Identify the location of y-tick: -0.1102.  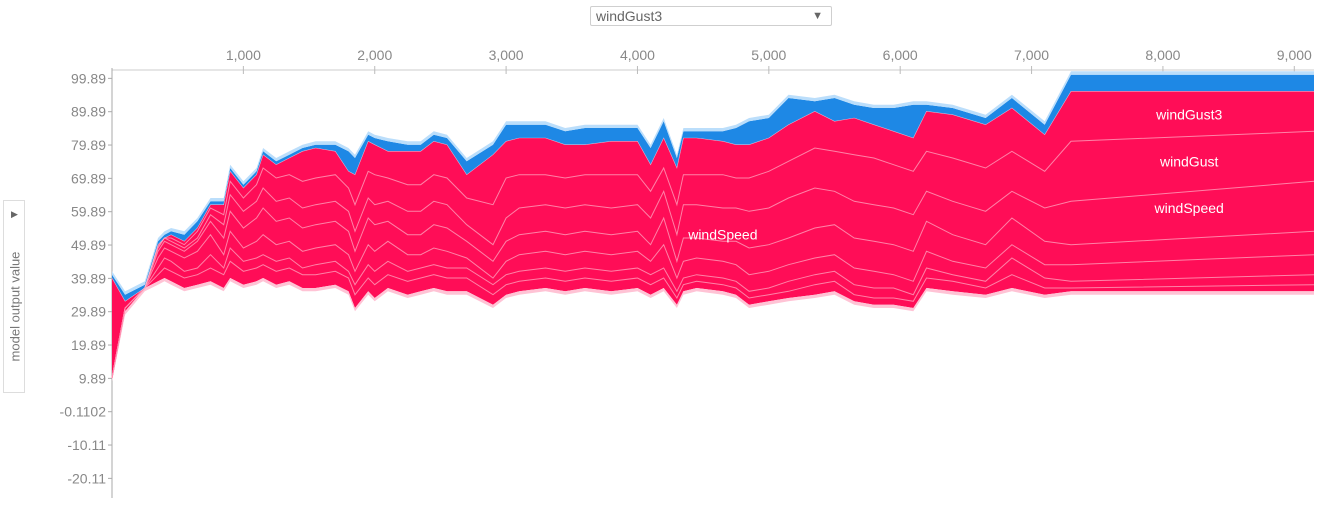
(86, 412).